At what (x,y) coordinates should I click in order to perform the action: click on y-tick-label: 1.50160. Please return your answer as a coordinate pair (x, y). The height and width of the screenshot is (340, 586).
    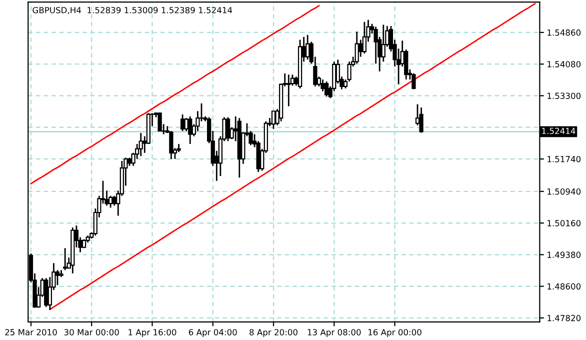
    Looking at the image, I should click on (564, 223).